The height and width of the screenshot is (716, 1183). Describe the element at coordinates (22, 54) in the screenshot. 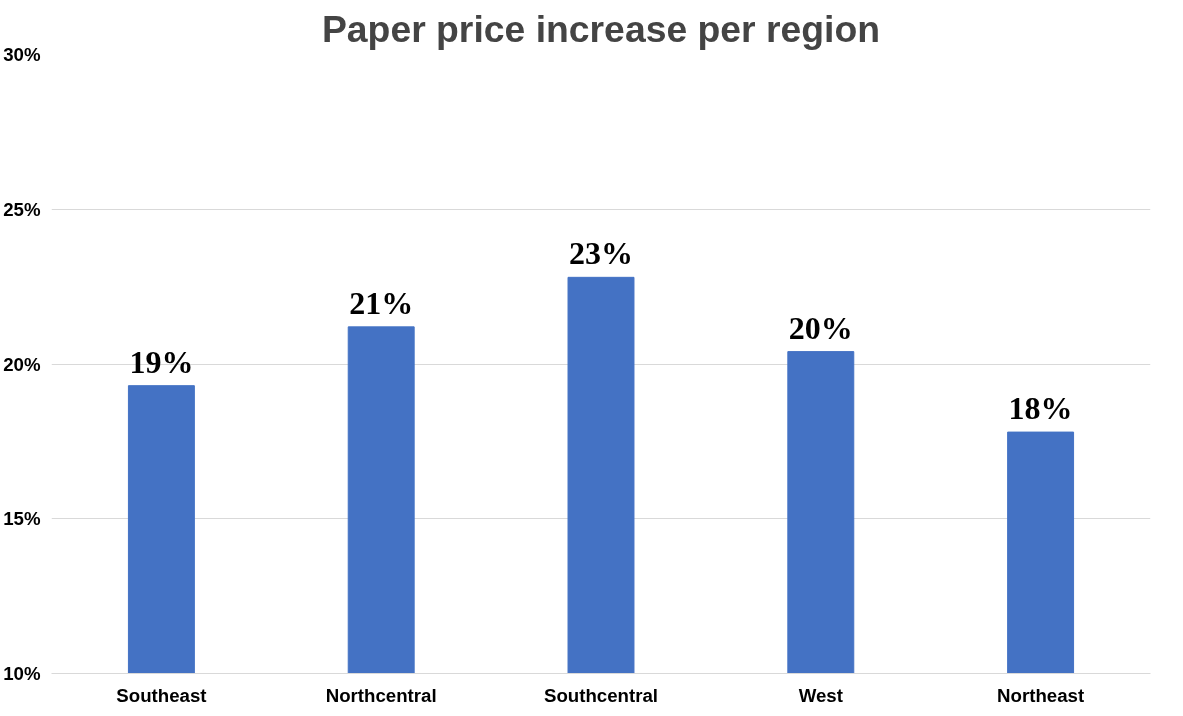

I see `y-tick-label: 30%` at that location.